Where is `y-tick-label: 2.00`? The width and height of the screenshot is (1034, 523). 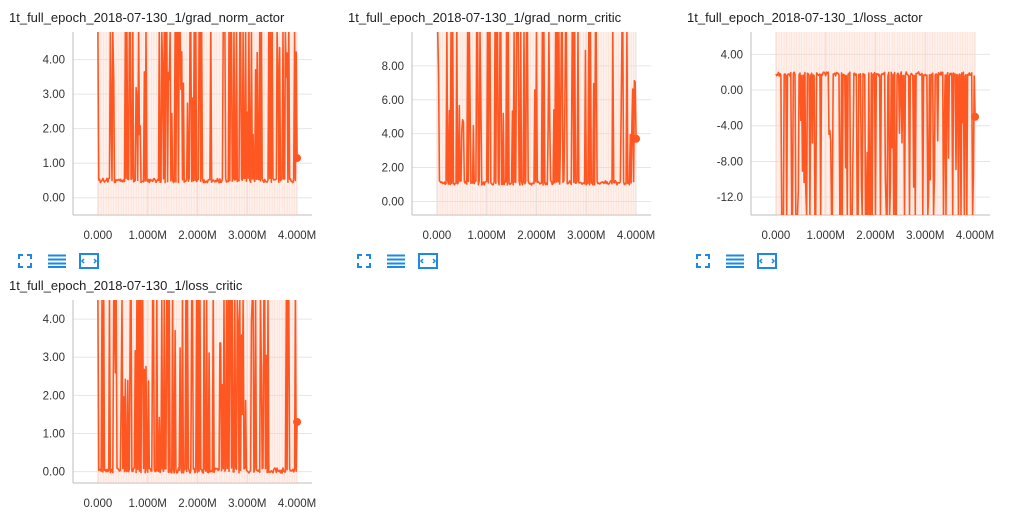
y-tick-label: 2.00 is located at coordinates (393, 169).